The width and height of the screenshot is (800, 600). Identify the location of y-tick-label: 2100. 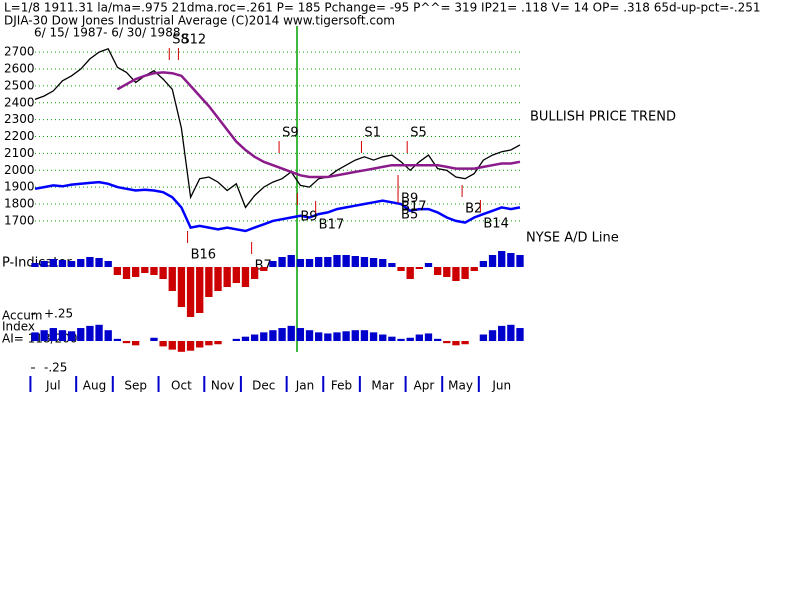
(19, 153).